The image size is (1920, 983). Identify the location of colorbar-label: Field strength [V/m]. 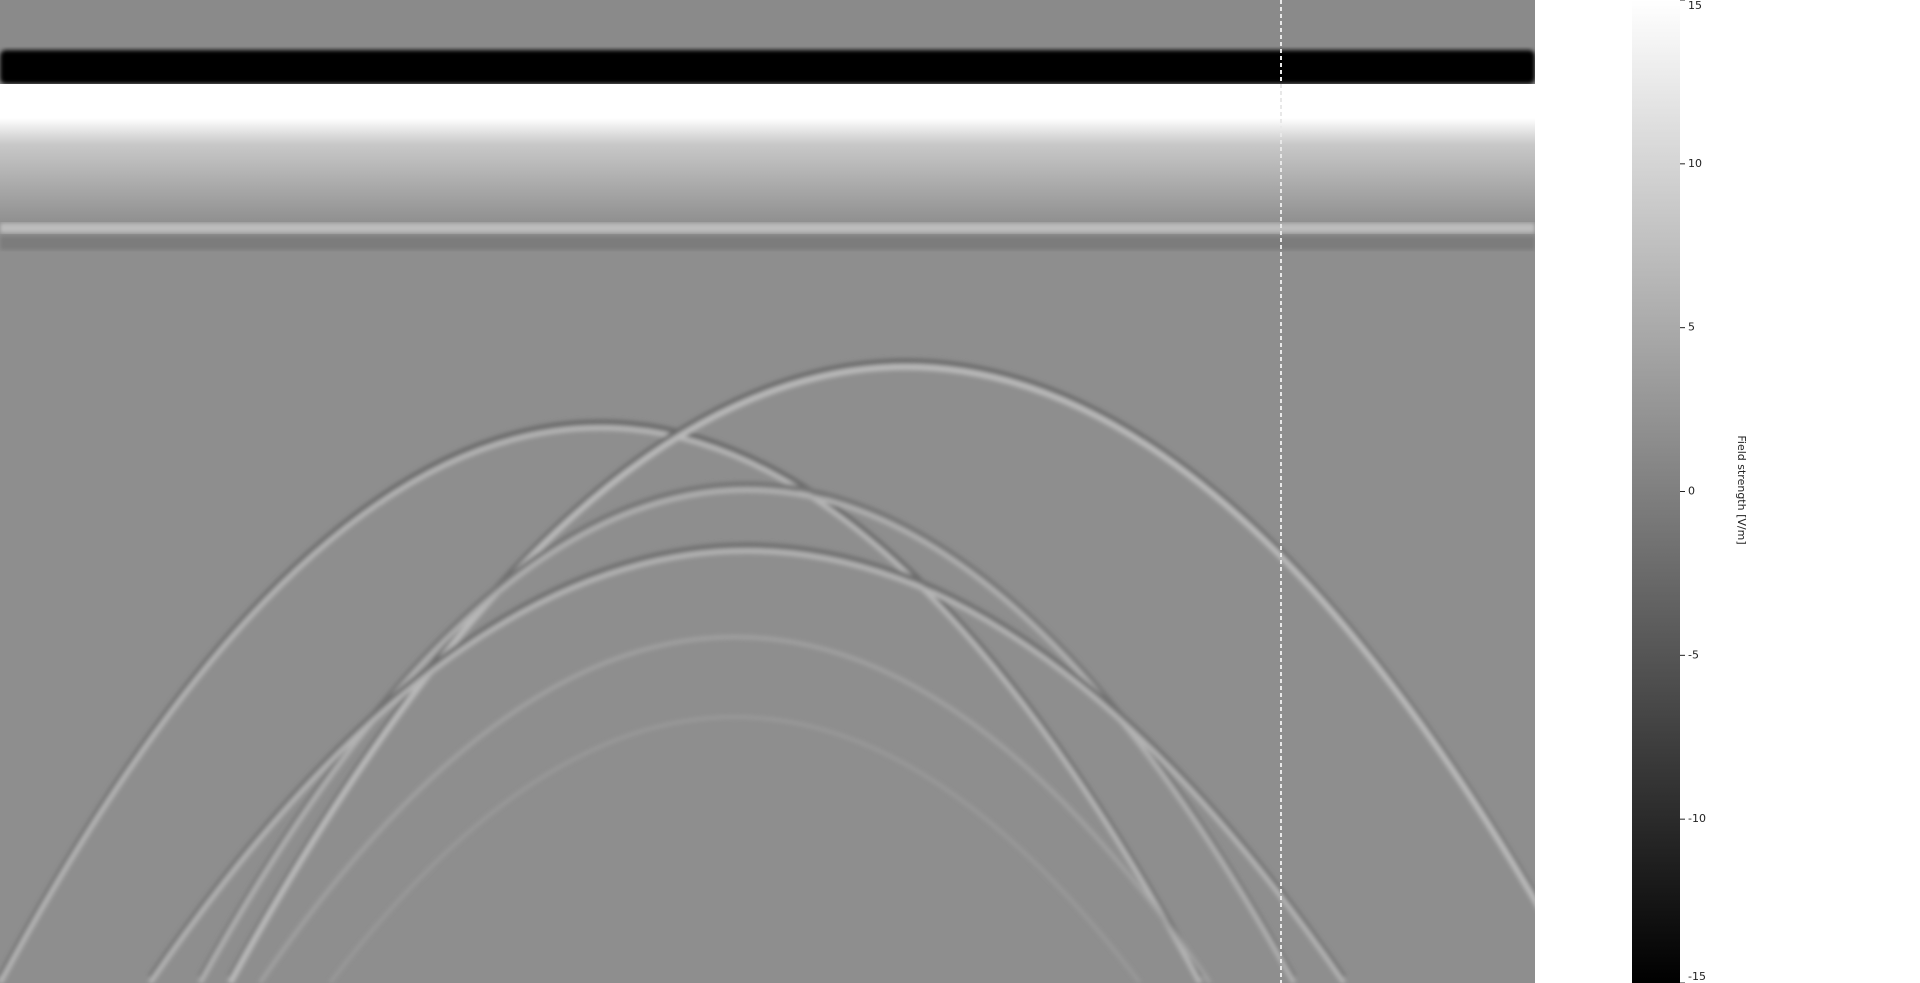
(1741, 489).